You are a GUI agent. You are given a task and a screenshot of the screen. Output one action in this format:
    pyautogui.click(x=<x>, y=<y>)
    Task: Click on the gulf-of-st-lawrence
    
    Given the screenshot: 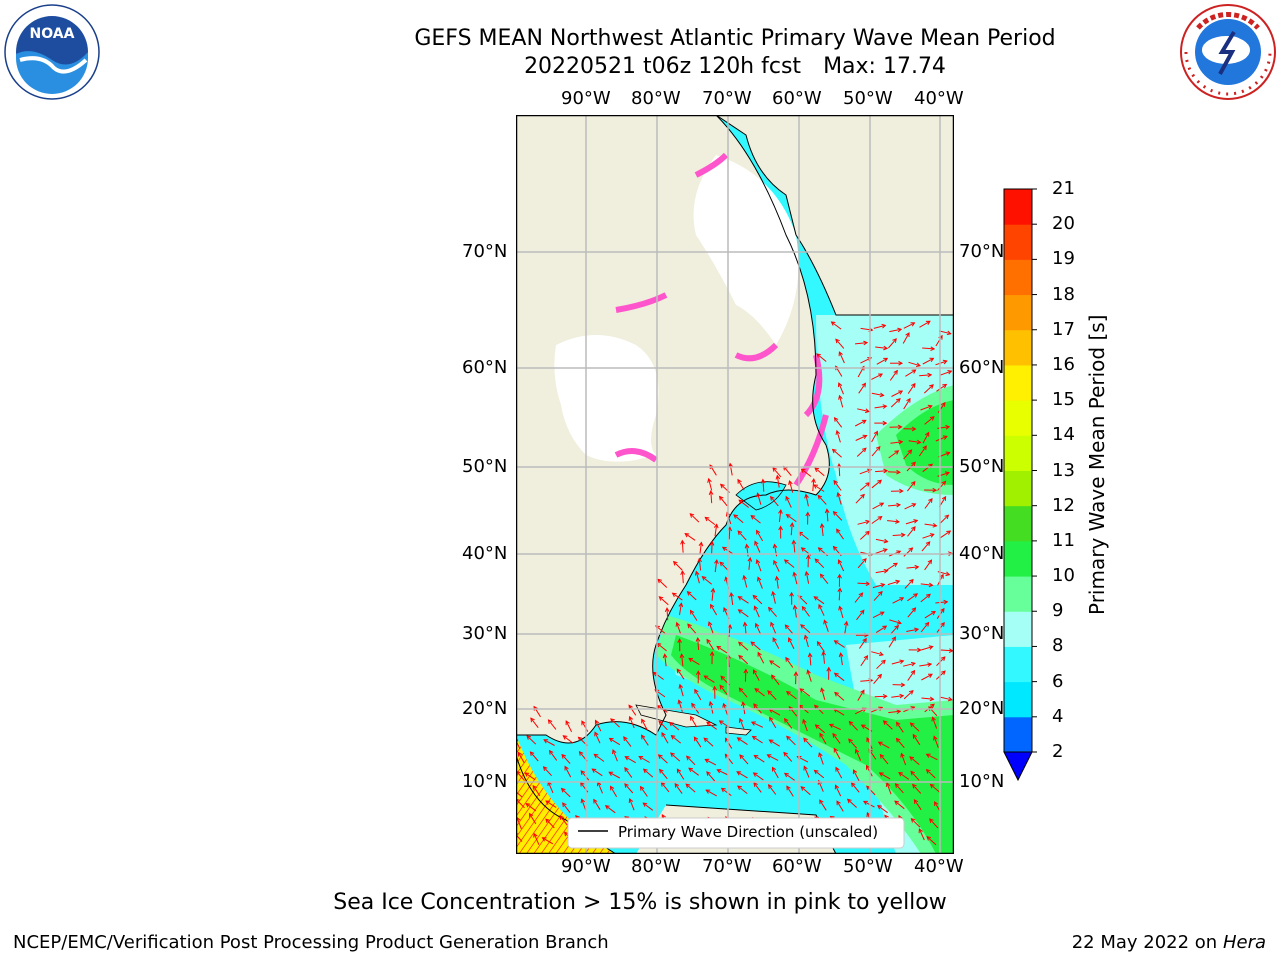 What is the action you would take?
    pyautogui.click(x=761, y=496)
    